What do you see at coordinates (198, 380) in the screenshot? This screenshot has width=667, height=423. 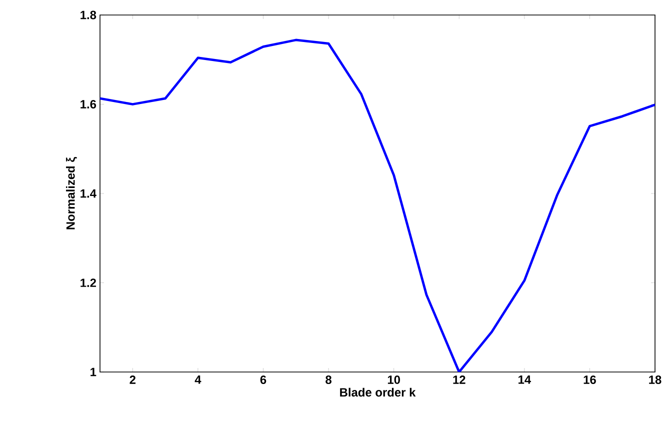 I see `x-tick-label: 4` at bounding box center [198, 380].